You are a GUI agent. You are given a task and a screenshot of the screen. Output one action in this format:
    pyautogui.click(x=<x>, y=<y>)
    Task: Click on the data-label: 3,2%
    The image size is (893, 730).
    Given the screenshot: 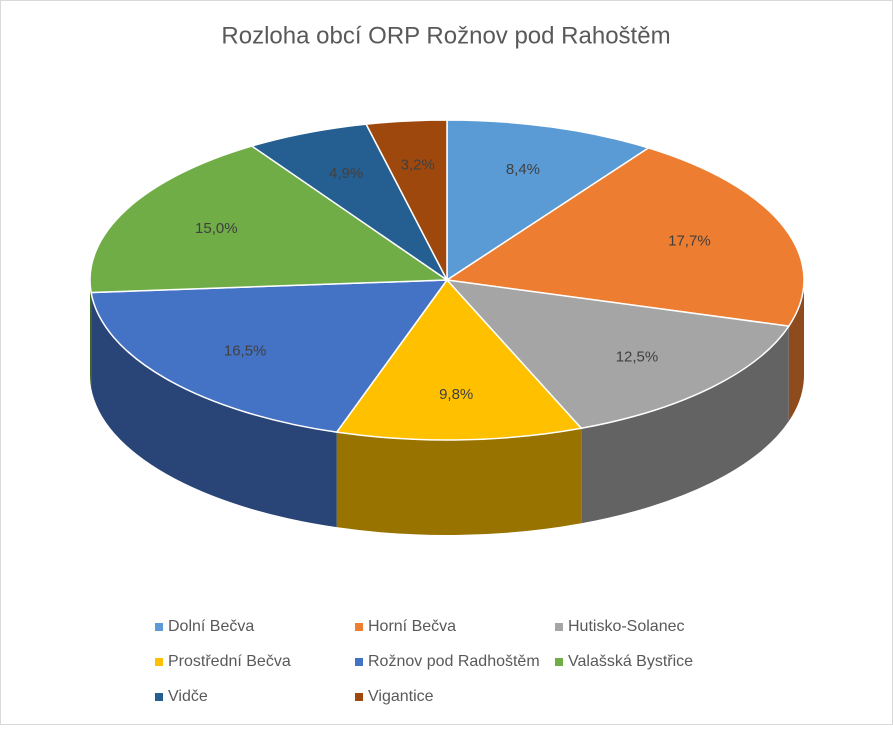 What is the action you would take?
    pyautogui.click(x=418, y=165)
    